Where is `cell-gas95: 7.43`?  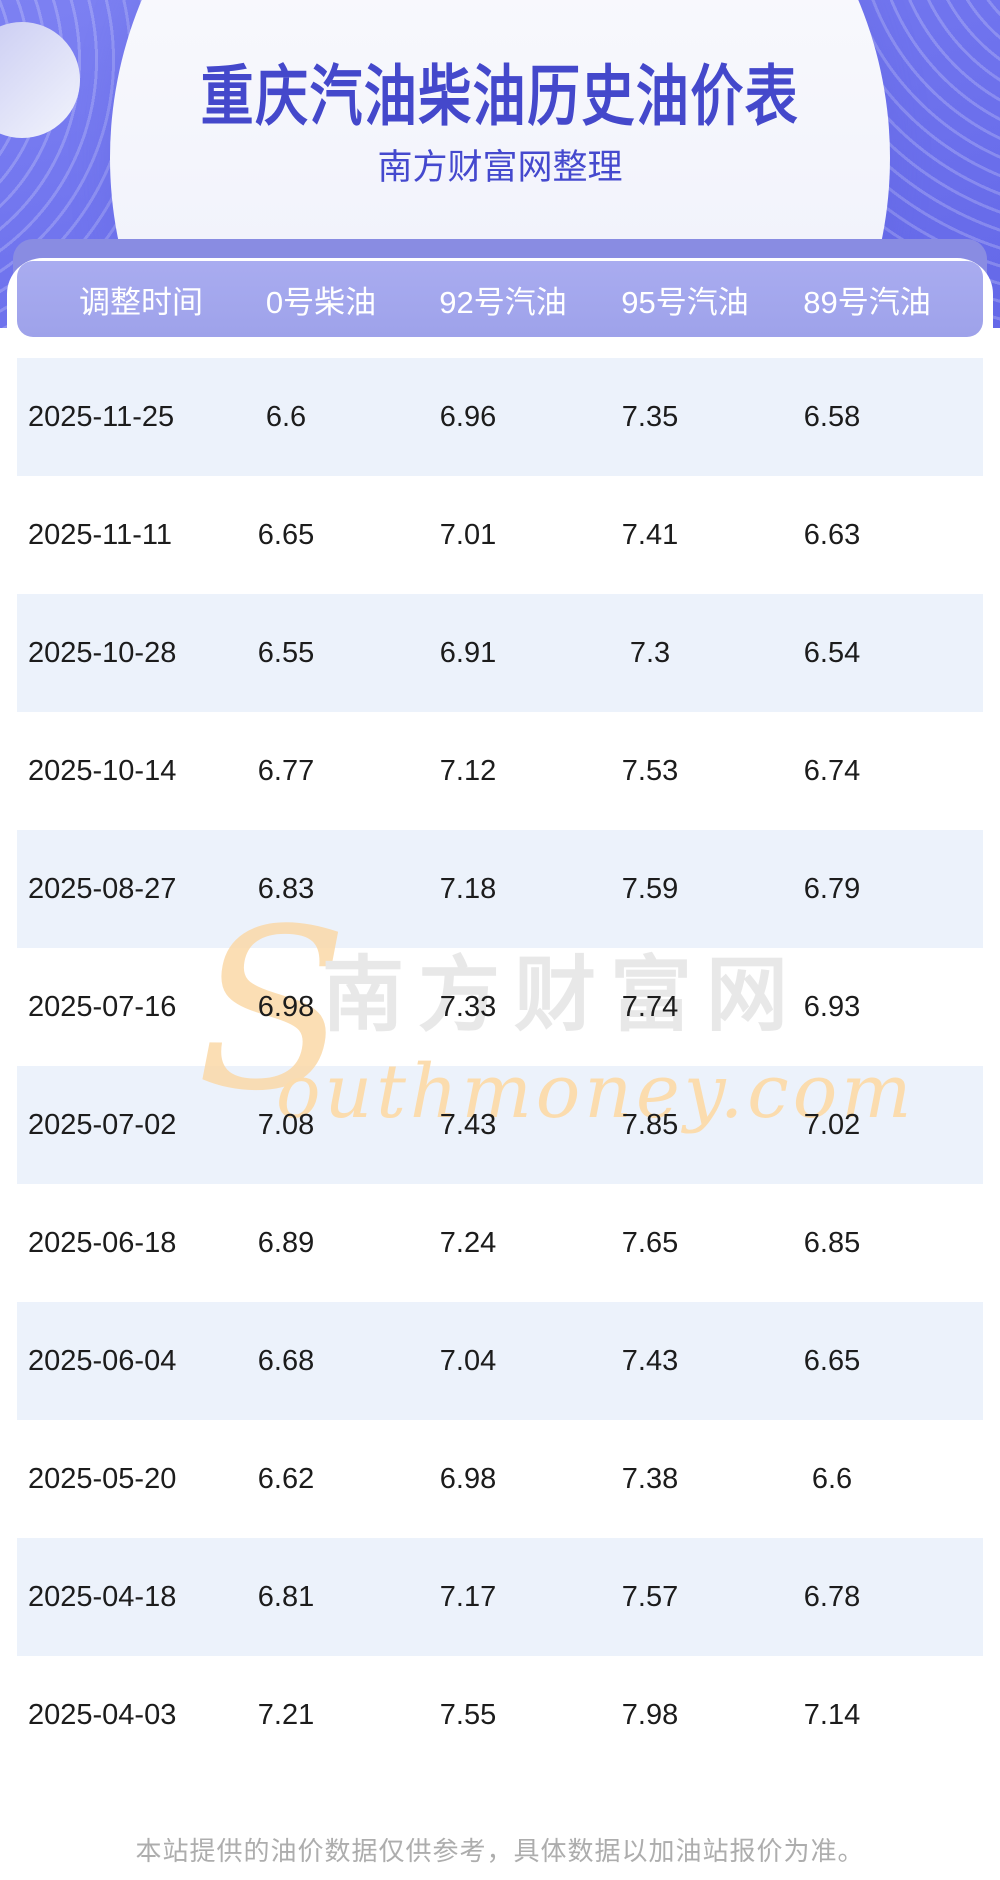 cell-gas95: 7.43 is located at coordinates (650, 1360).